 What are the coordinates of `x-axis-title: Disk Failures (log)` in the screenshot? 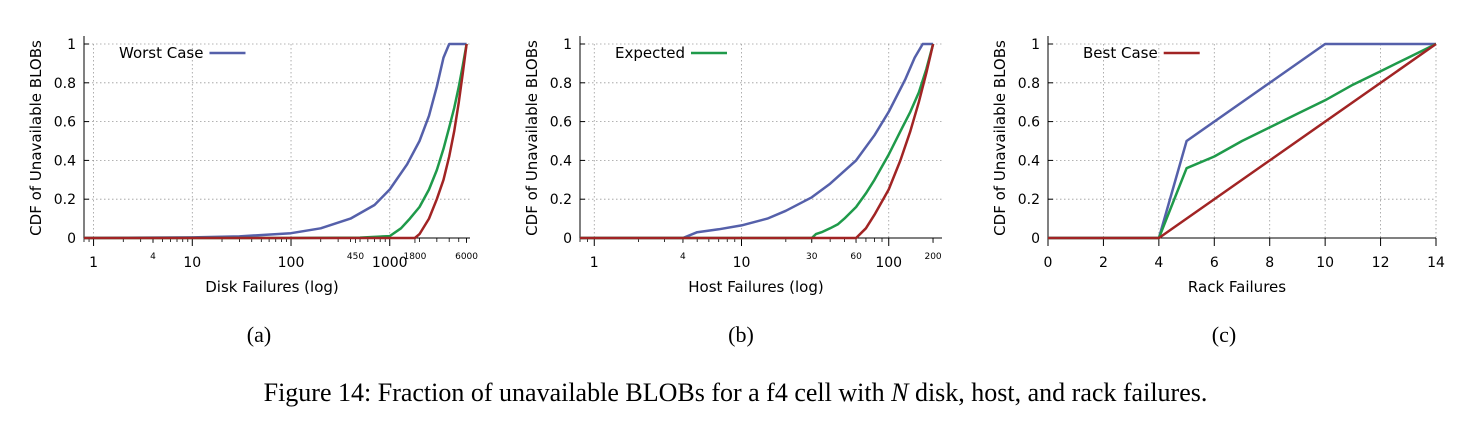 It's located at (272, 287).